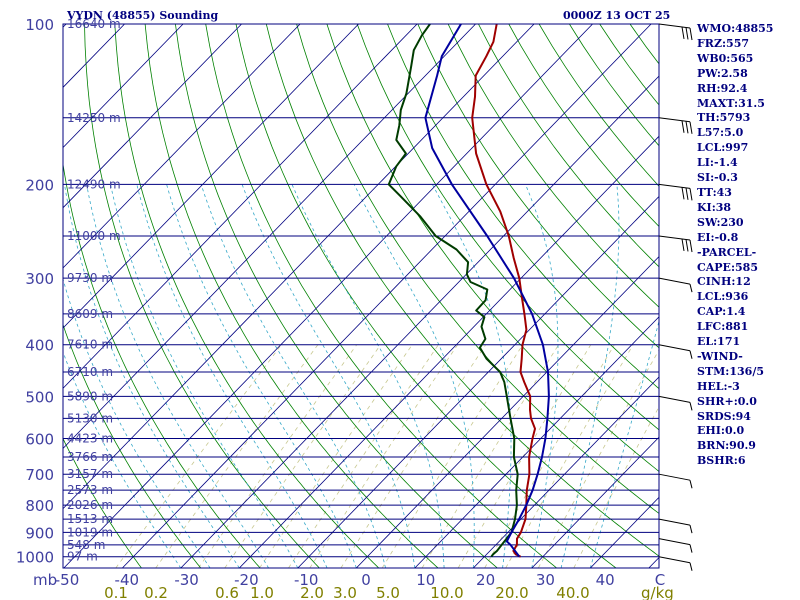 The height and width of the screenshot is (600, 800). What do you see at coordinates (262, 592) in the screenshot?
I see `mixing-ratio-label: 1.0` at bounding box center [262, 592].